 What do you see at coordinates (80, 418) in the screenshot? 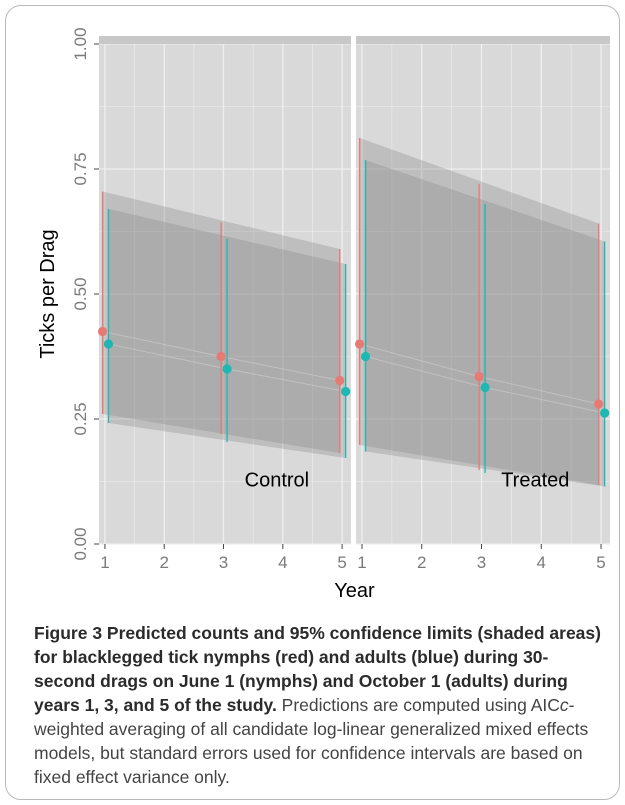
I see `y-tick-label: 0.25` at bounding box center [80, 418].